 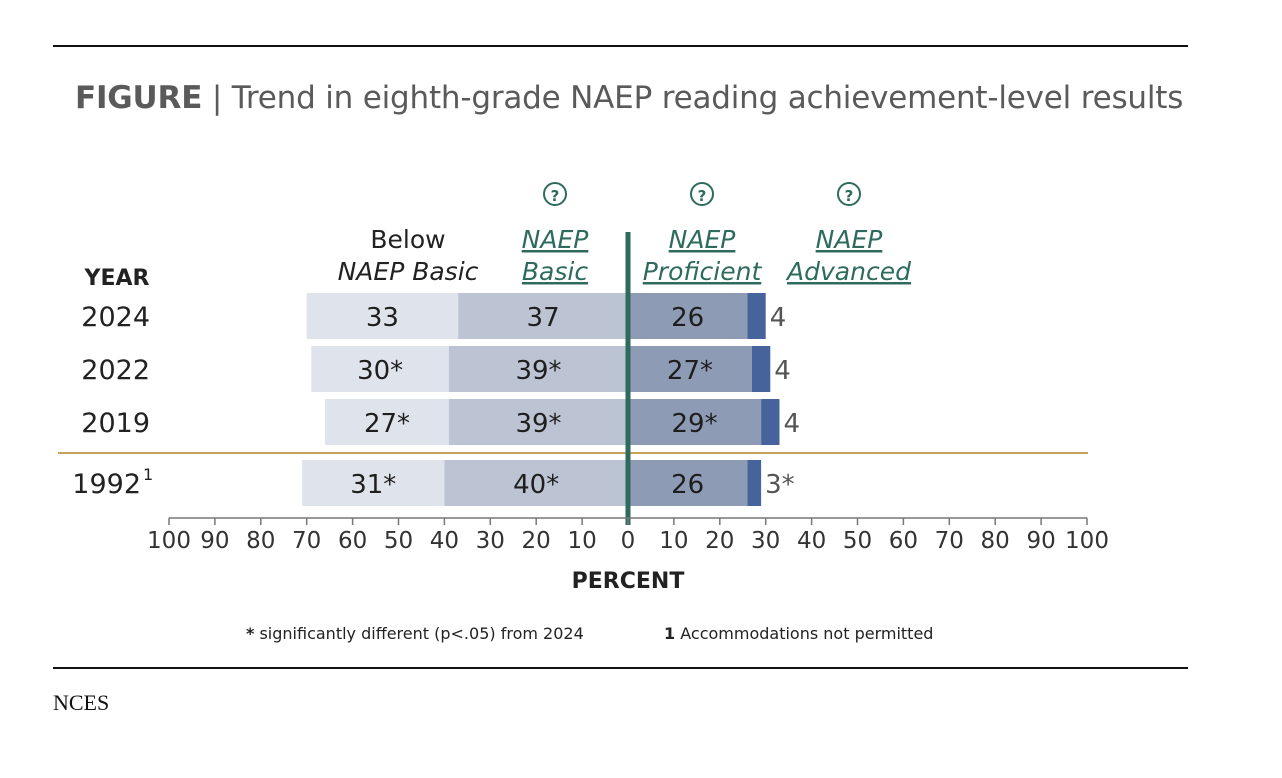 I want to click on footnote-significance-mark: *, so click(x=250, y=633).